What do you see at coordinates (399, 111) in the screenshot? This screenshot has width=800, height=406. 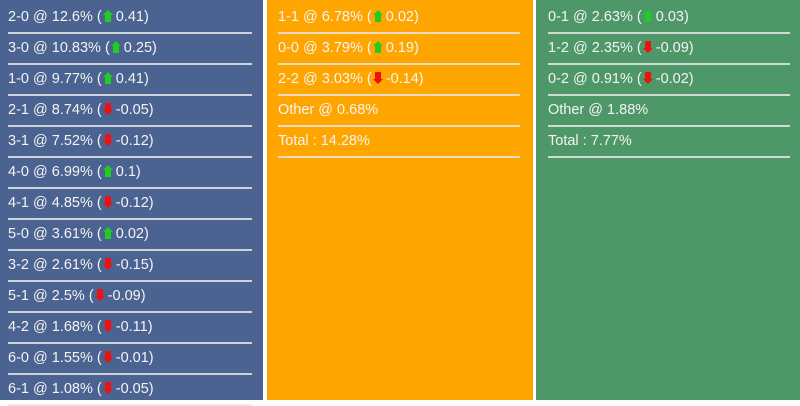 I see `other-row: Other @ 0.68%` at bounding box center [399, 111].